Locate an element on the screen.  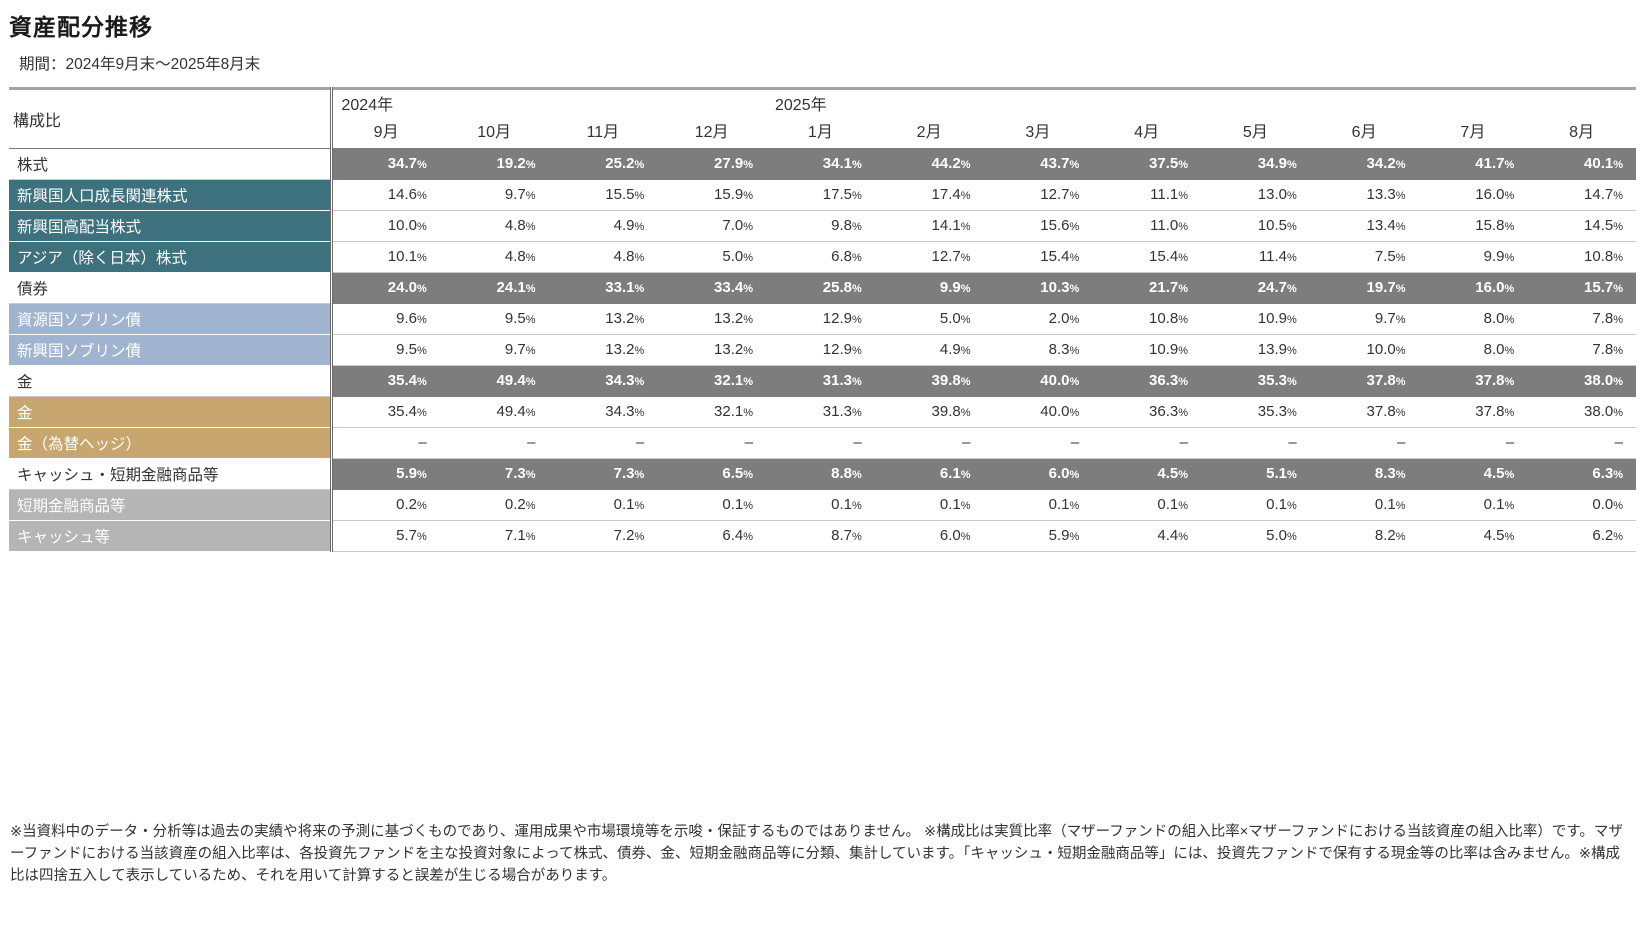
value-cell: 14.1% is located at coordinates (929, 226).